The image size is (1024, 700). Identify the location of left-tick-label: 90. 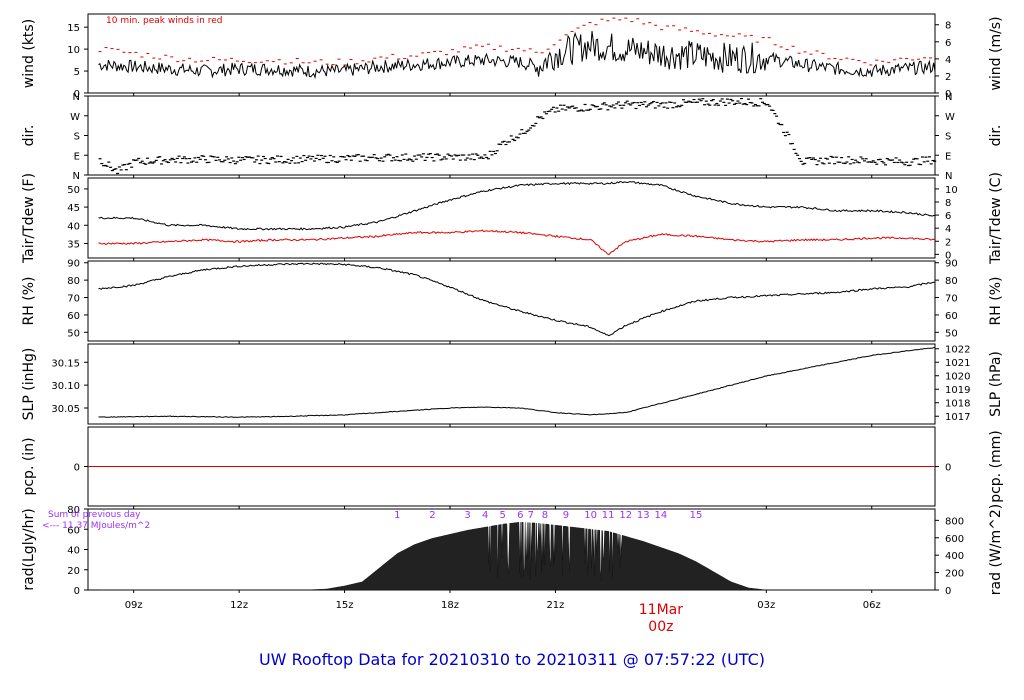
(73, 264).